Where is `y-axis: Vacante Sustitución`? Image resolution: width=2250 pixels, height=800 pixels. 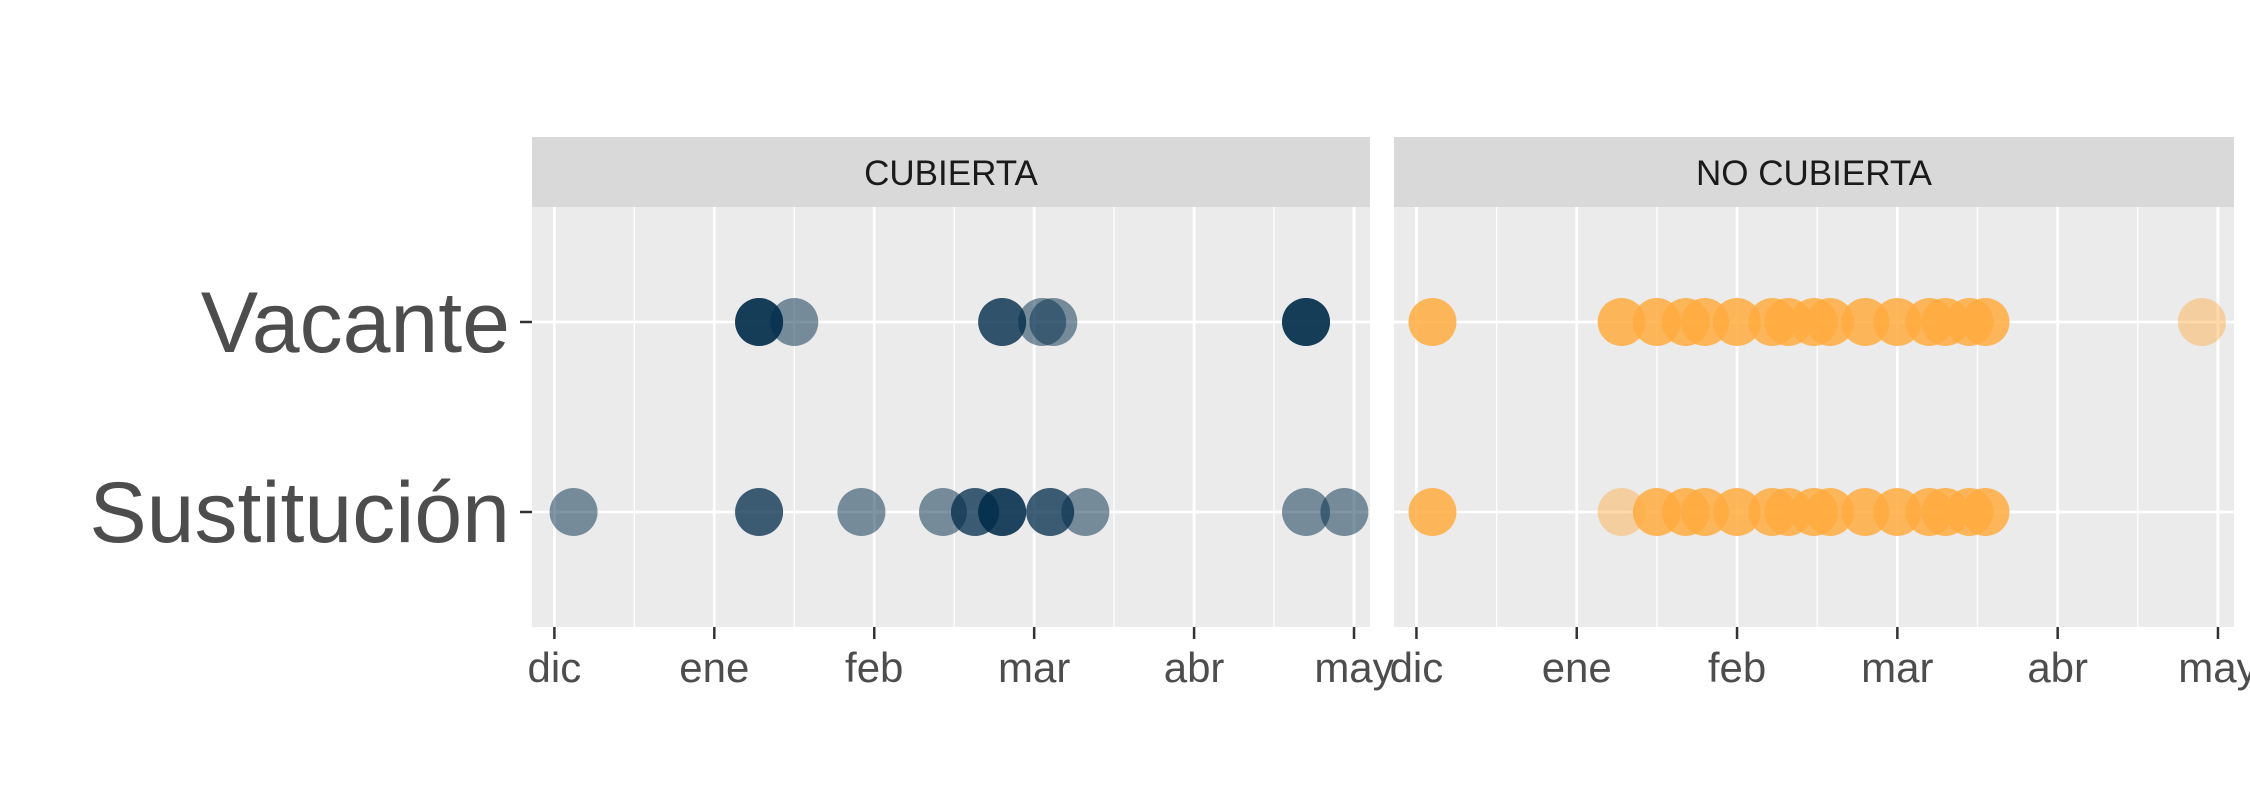 y-axis: Vacante Sustitución is located at coordinates (310, 418).